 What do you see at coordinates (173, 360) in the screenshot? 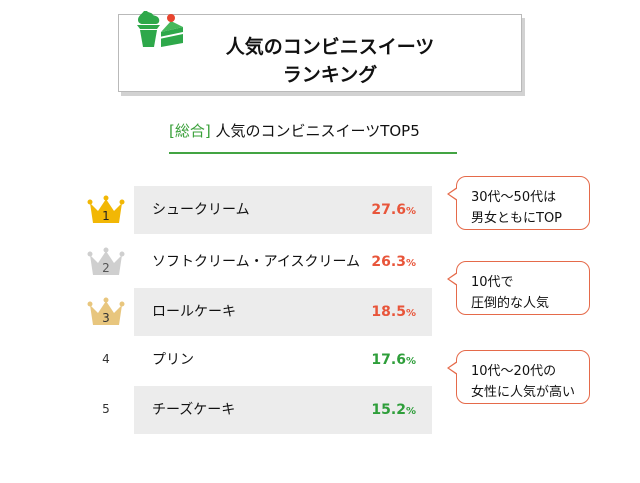
I see `item-name: プリン` at bounding box center [173, 360].